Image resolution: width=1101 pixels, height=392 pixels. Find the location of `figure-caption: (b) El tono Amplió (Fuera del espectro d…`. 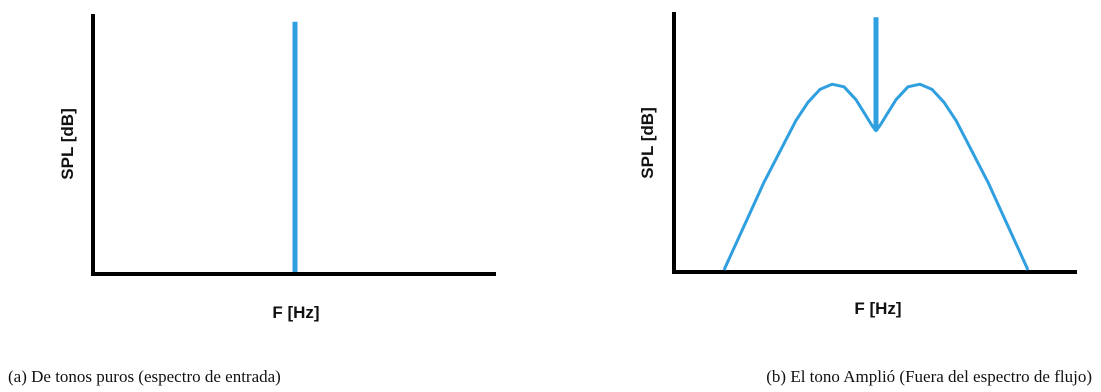

figure-caption: (b) El tono Amplió (Fuera del espectro d… is located at coordinates (929, 376).